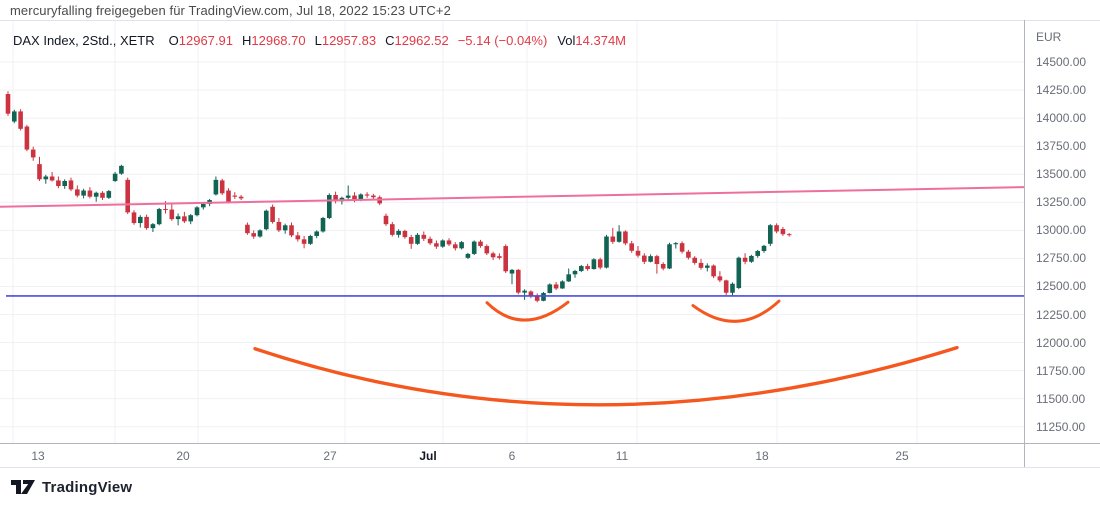 Image resolution: width=1100 pixels, height=506 pixels. I want to click on trendline, so click(512, 197).